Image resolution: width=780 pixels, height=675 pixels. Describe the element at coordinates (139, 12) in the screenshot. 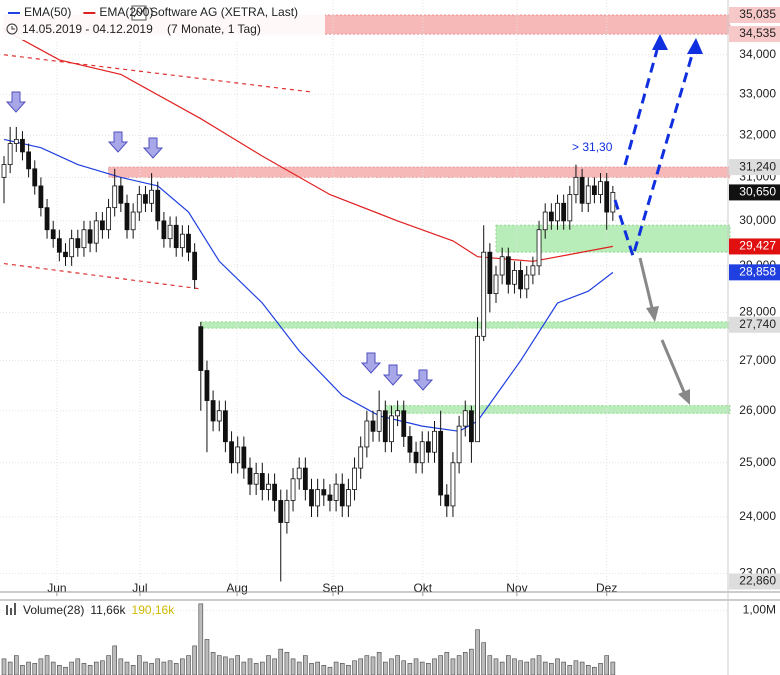

I see `instrument-icon` at that location.